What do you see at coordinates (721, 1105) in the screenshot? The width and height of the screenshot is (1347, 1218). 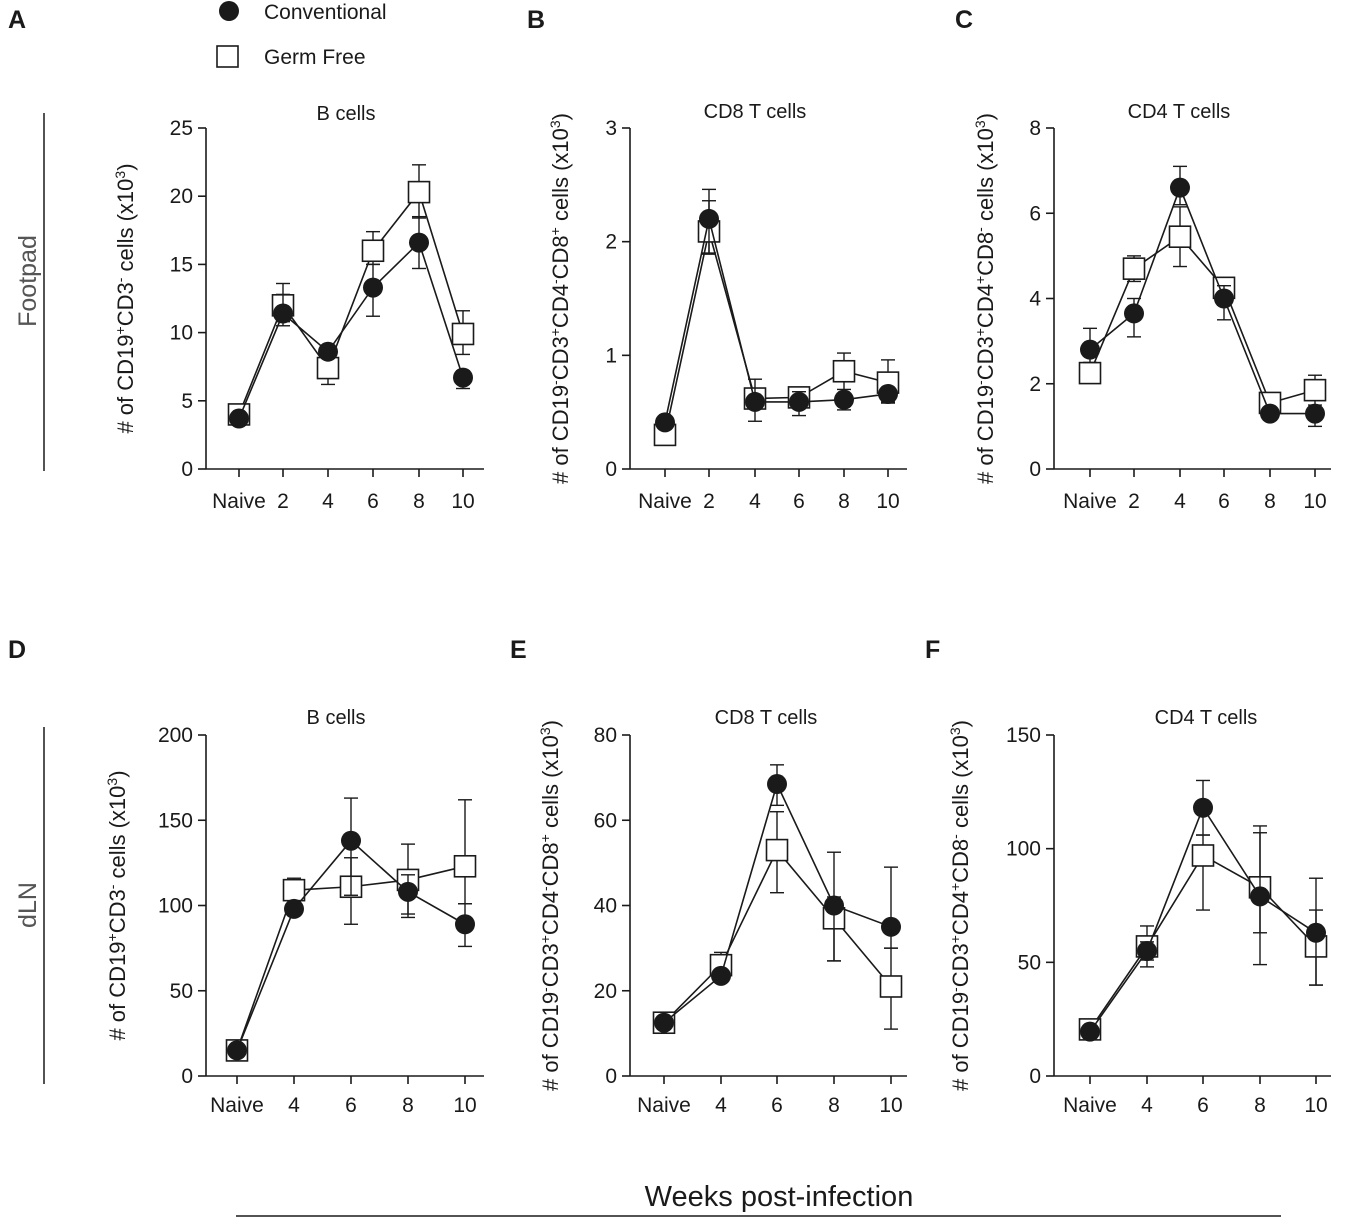 I see `panel-e-xtick-label: 4` at bounding box center [721, 1105].